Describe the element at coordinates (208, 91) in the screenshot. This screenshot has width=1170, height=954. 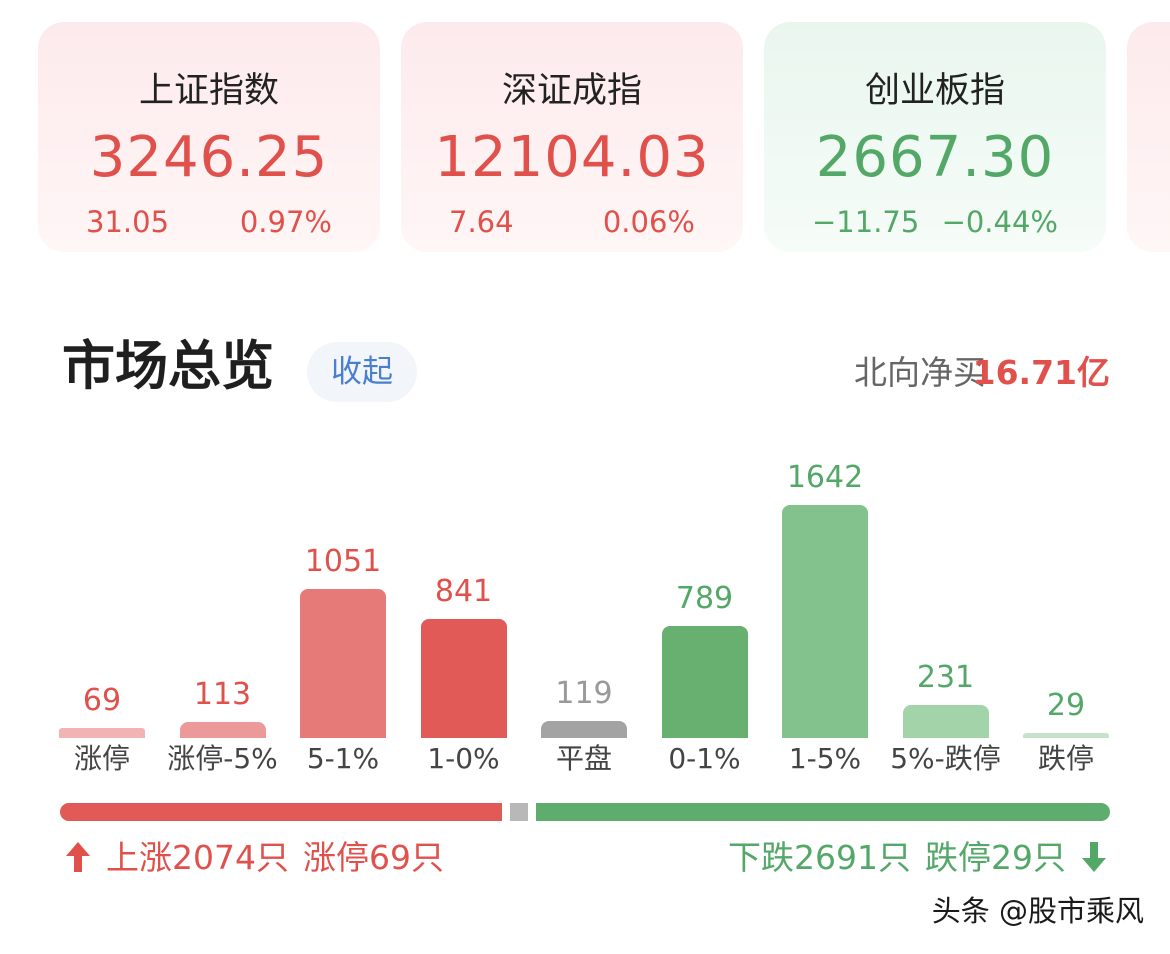
I see `index-name: 上证指数` at that location.